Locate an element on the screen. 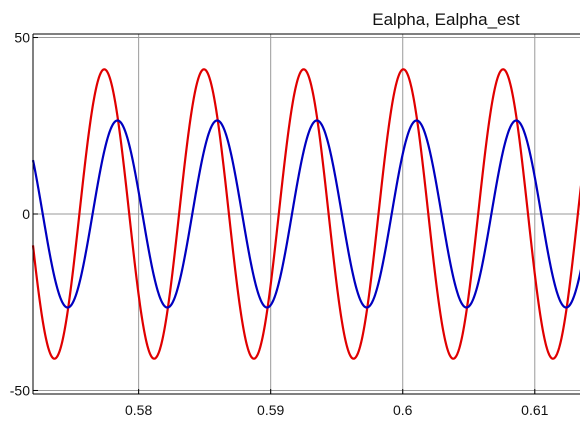 The image size is (580, 425). y-tick-label: 0 is located at coordinates (26, 214).